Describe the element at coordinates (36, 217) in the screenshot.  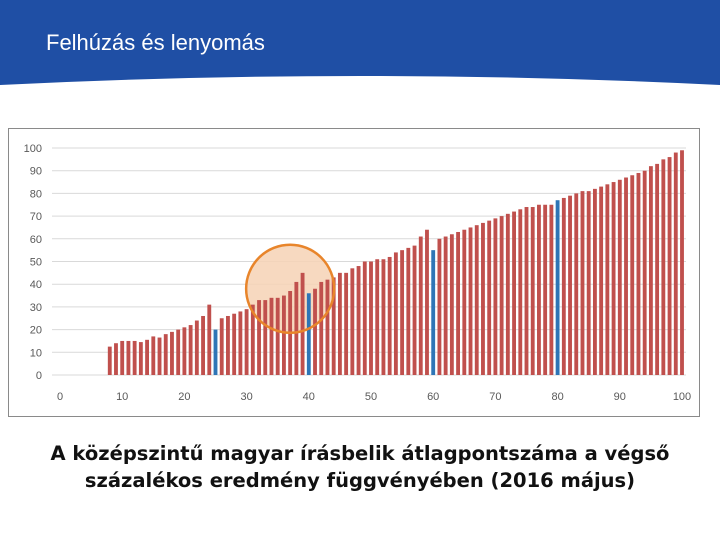
I see `y-tick-label: 70` at that location.